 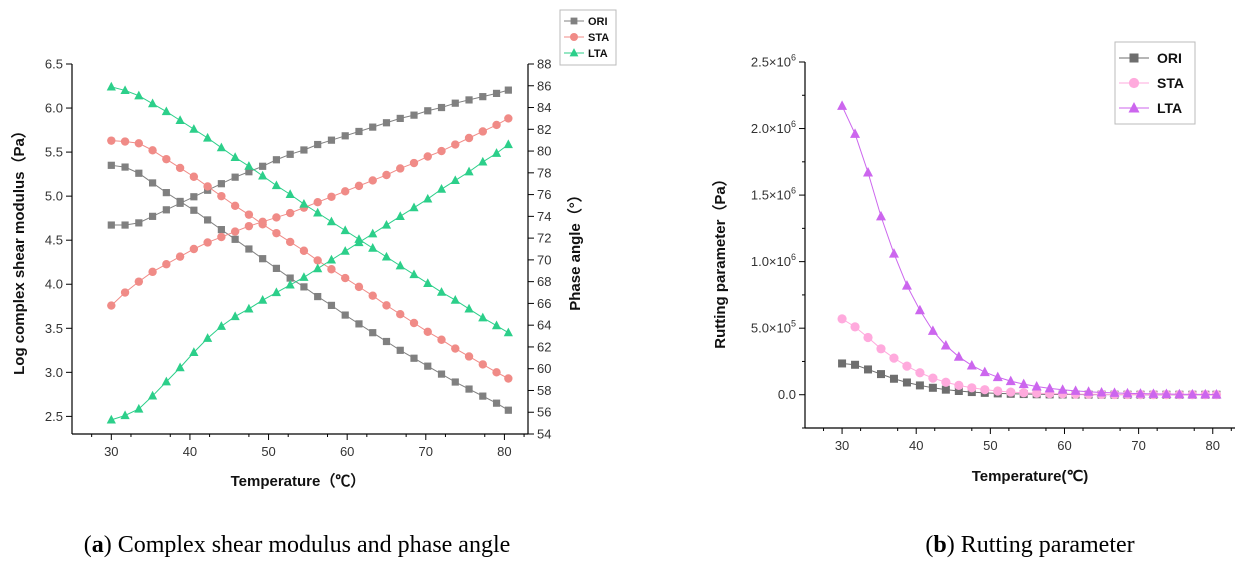 What do you see at coordinates (720, 260) in the screenshot?
I see `chart-b-y-axis-title: Rutting parameter（Pa）` at bounding box center [720, 260].